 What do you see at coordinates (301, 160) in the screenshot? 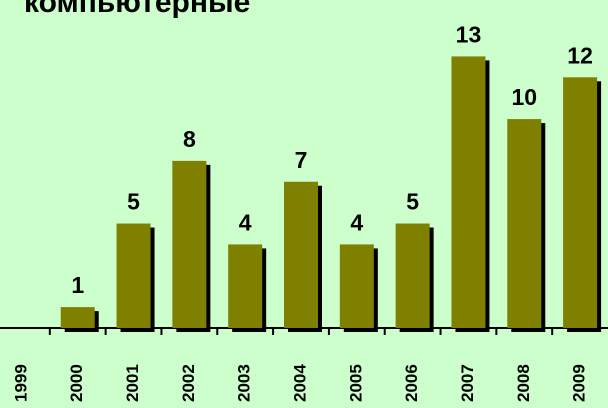
I see `value-label: 7` at bounding box center [301, 160].